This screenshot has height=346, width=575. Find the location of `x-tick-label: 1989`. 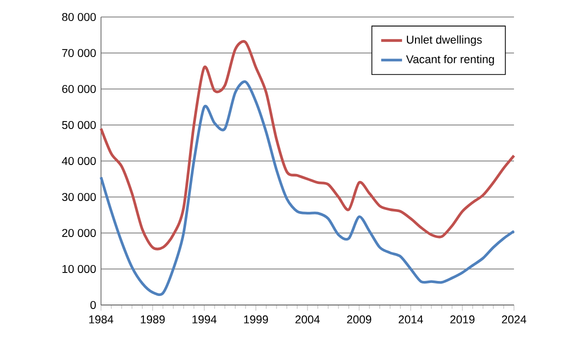

x-tick-label: 1989 is located at coordinates (152, 319).